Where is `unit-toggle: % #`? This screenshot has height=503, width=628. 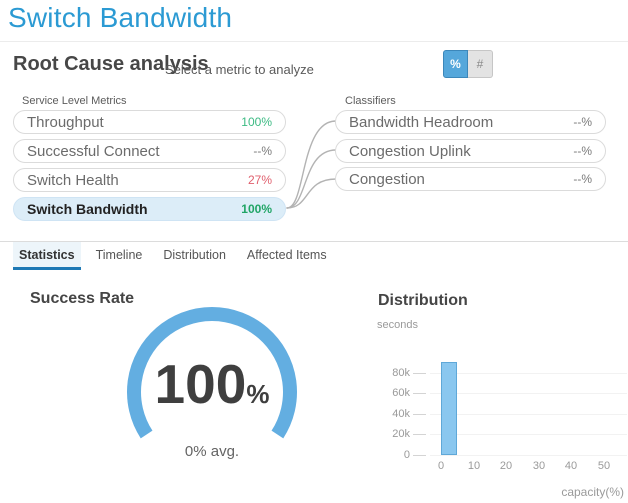
unit-toggle: % # is located at coordinates (468, 64).